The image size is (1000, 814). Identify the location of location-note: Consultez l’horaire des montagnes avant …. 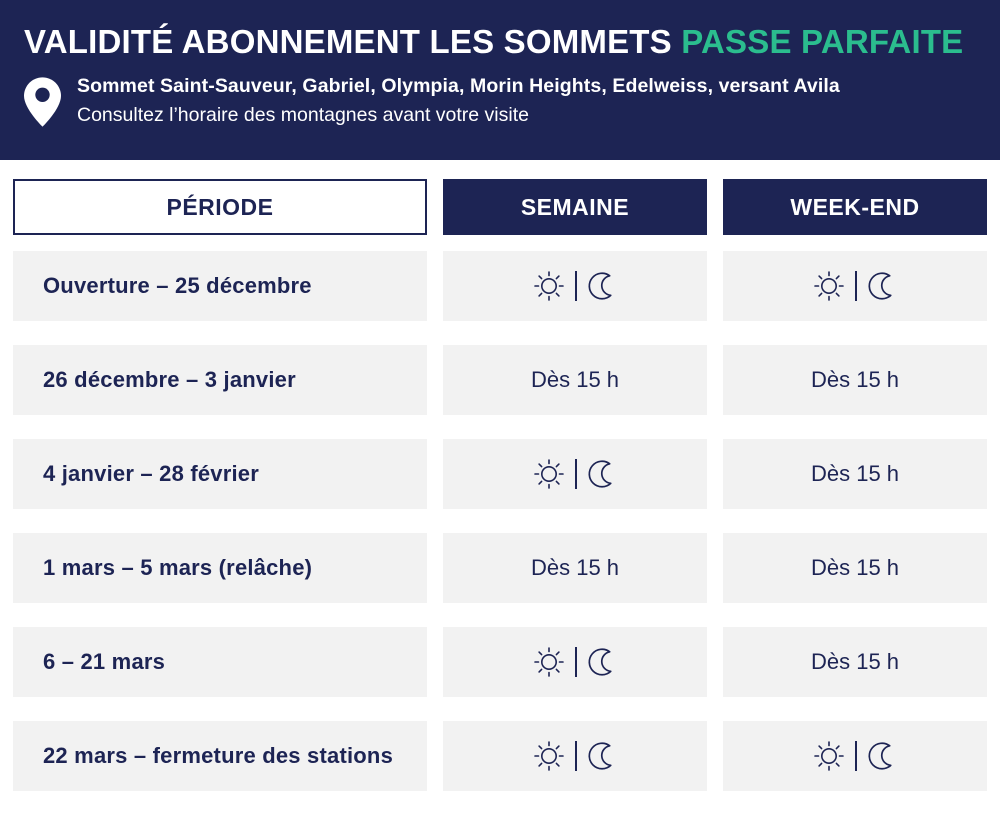
(303, 115).